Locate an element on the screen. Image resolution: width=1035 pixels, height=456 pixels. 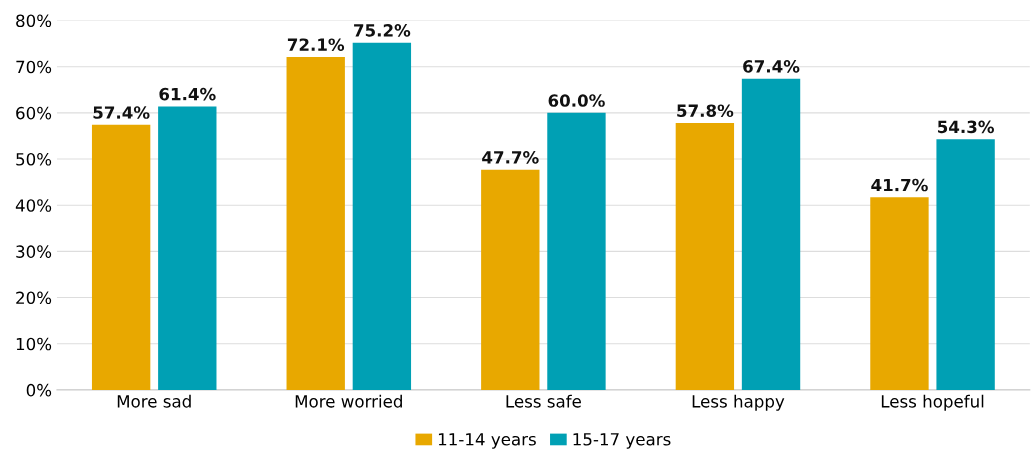
data-label: 75.2% is located at coordinates (382, 30).